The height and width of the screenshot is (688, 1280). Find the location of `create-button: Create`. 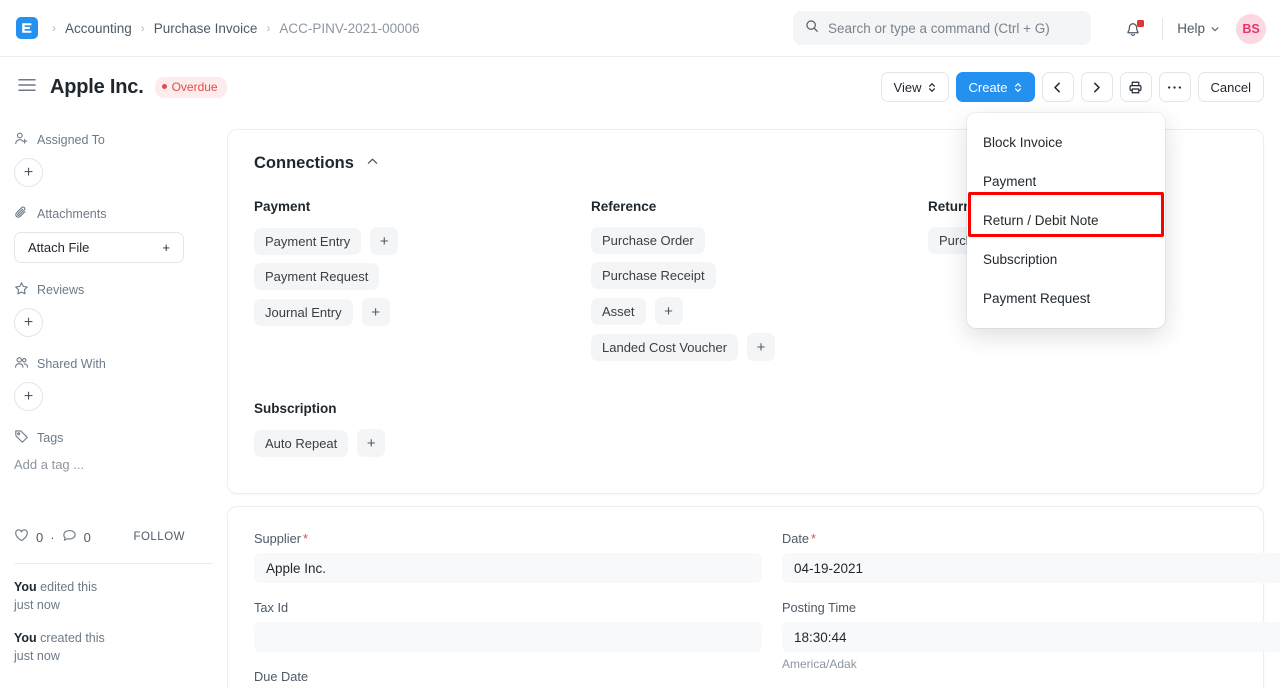

create-button: Create is located at coordinates (995, 87).